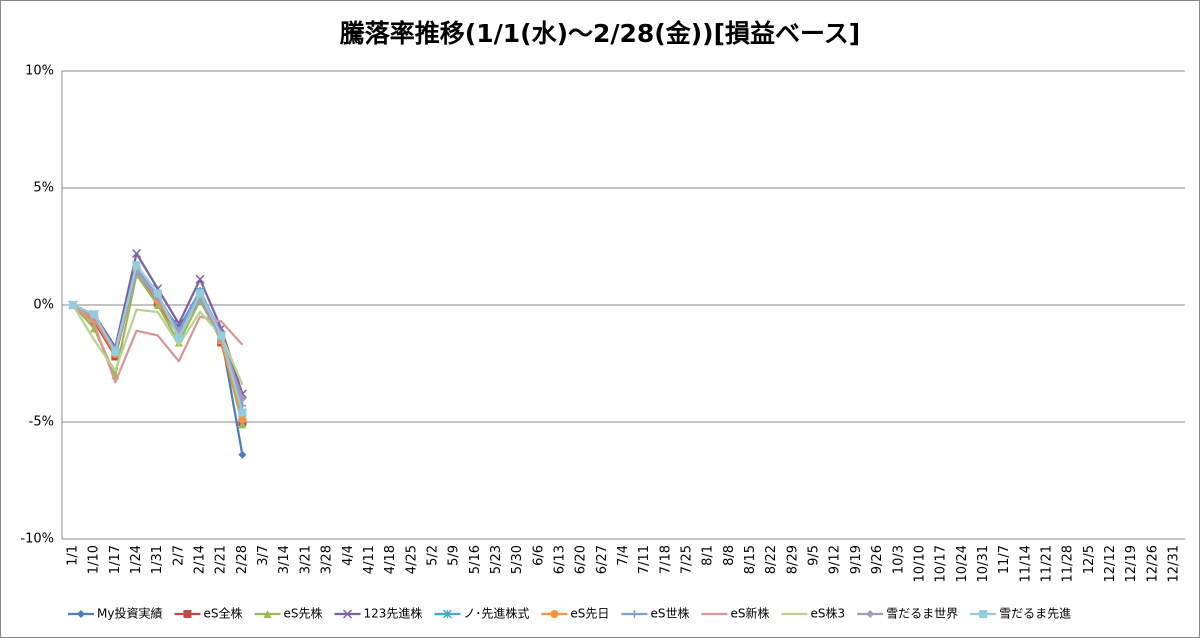 This screenshot has height=638, width=1200. I want to click on x-tick-label: 3/21, so click(305, 559).